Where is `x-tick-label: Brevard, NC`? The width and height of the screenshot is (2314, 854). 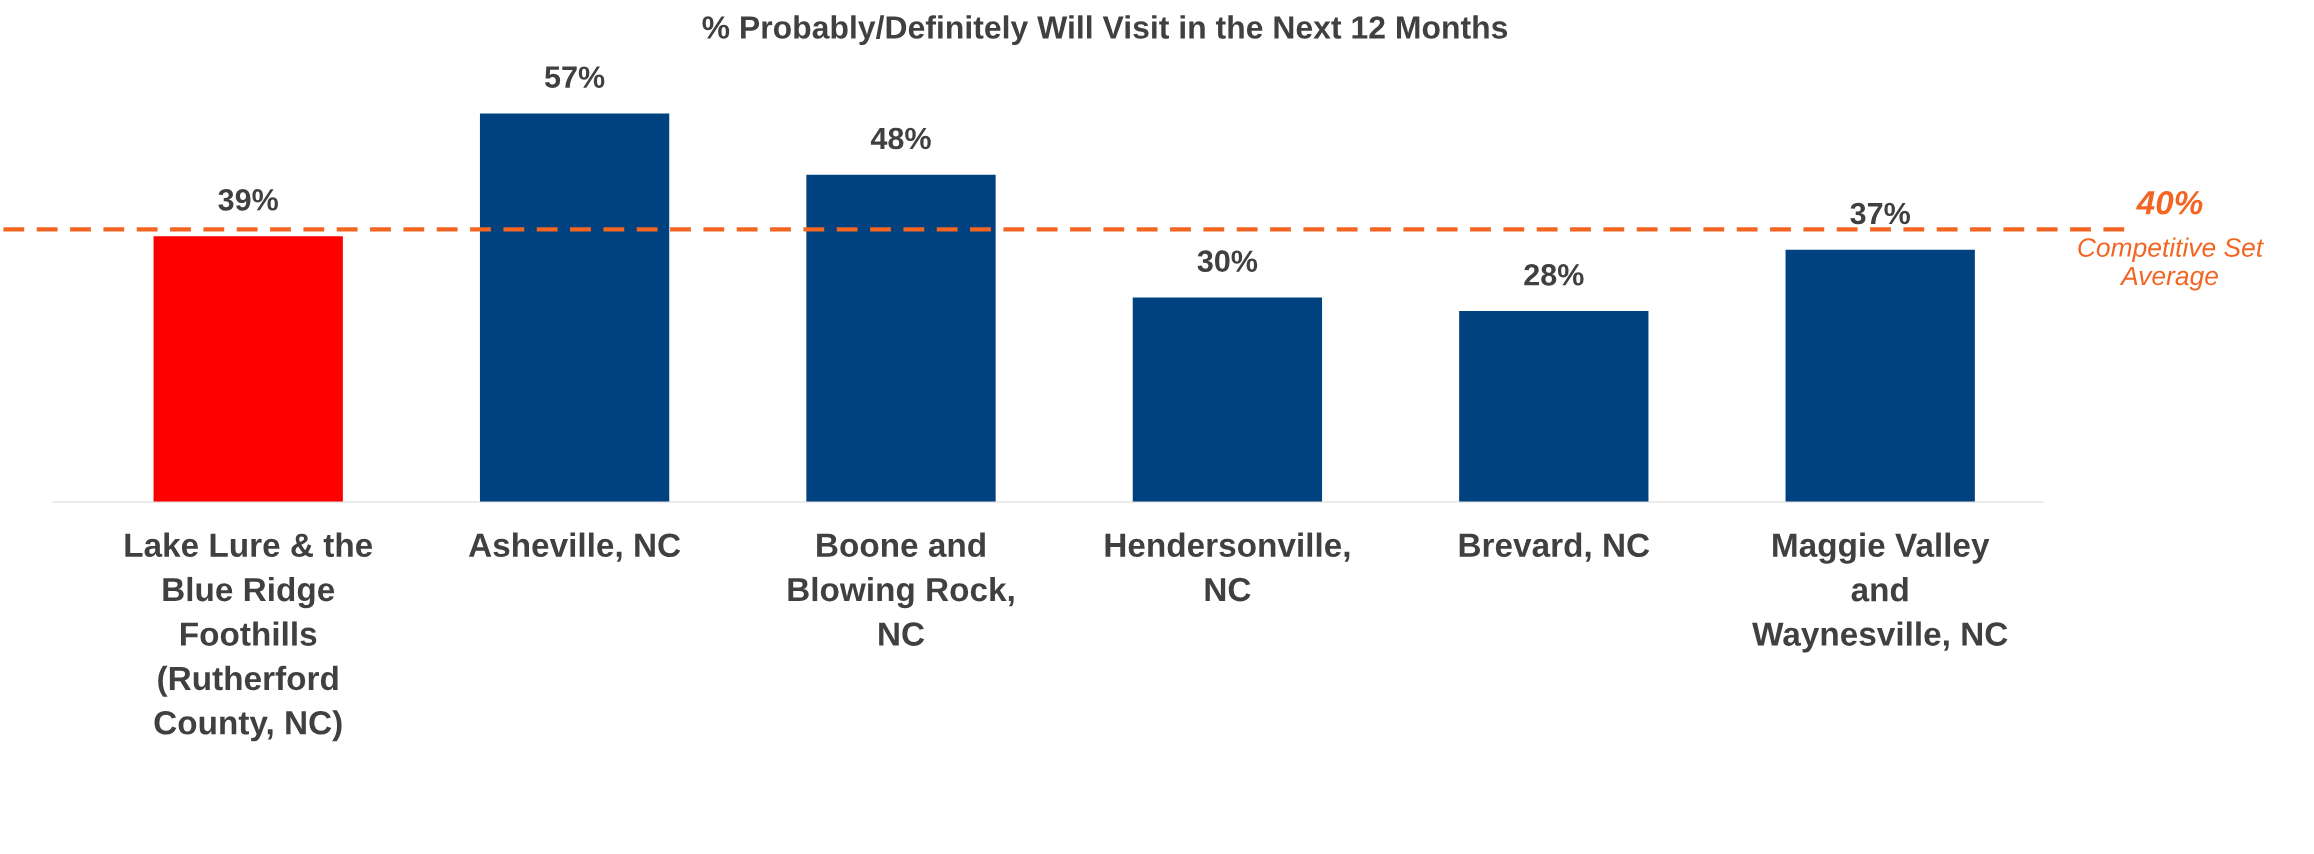
x-tick-label: Brevard, NC is located at coordinates (1554, 547).